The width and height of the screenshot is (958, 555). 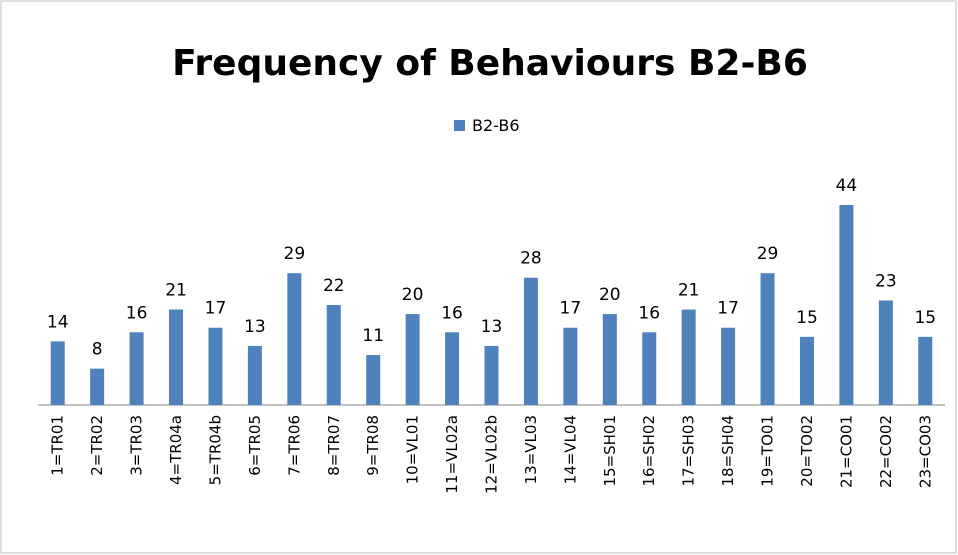 What do you see at coordinates (97, 350) in the screenshot?
I see `data-label: 8` at bounding box center [97, 350].